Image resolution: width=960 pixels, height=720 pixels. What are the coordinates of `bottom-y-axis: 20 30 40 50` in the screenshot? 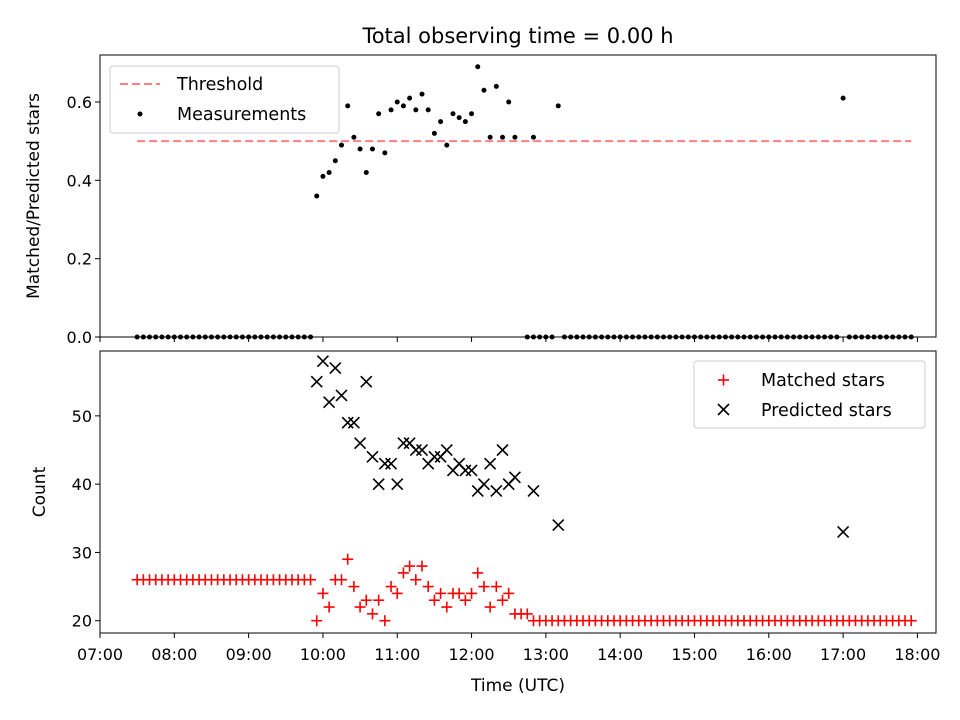 It's located at (86, 519).